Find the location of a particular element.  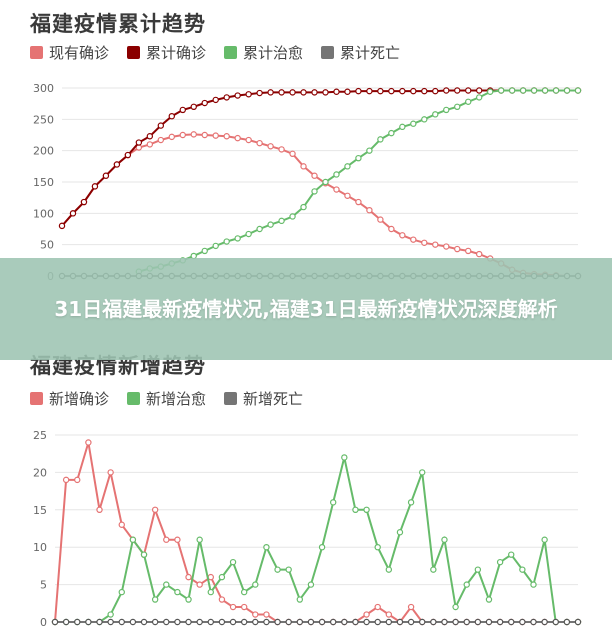

y-tick-label: 200 is located at coordinates (43, 151).